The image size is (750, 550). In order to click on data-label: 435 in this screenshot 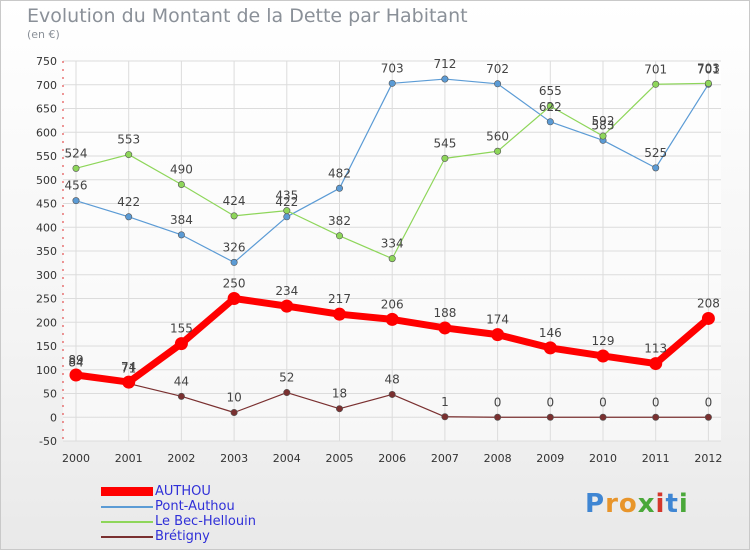, I will do `click(286, 196)`.